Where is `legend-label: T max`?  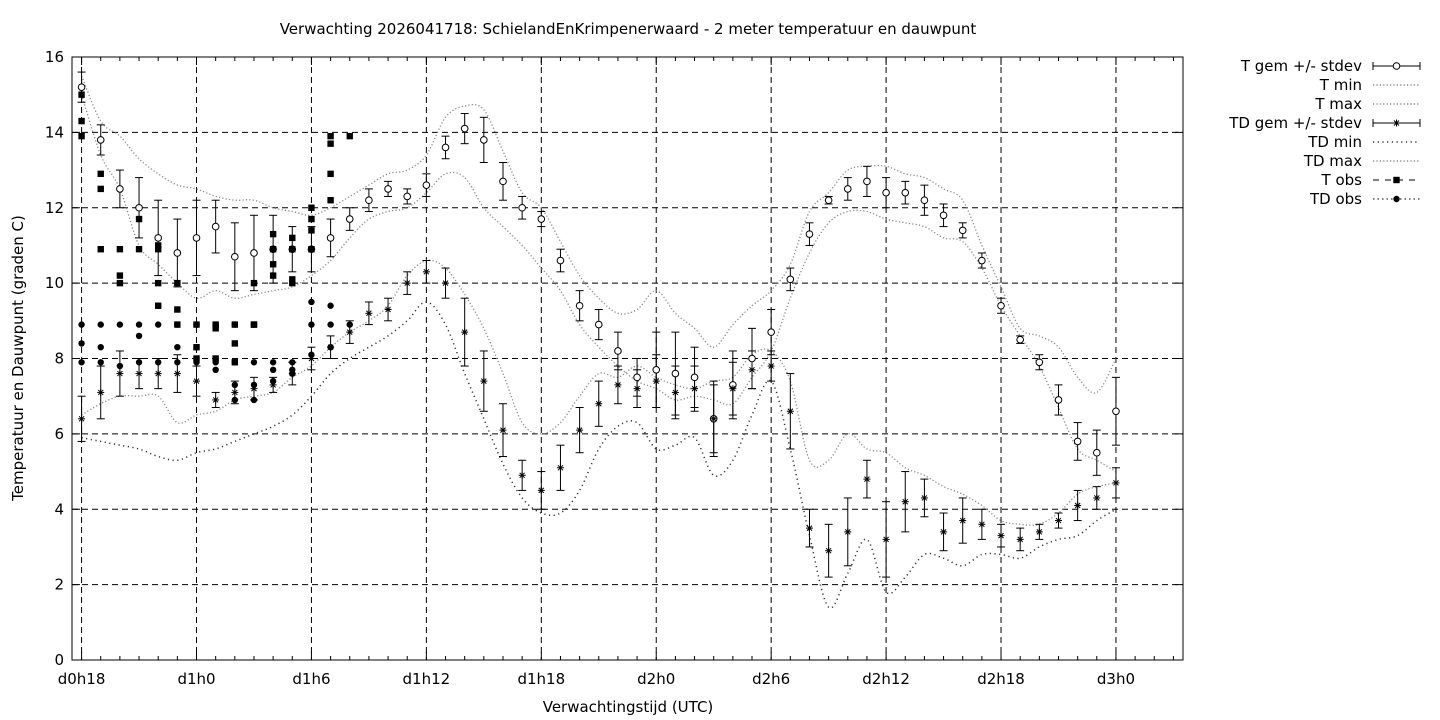
legend-label: T max is located at coordinates (1338, 104).